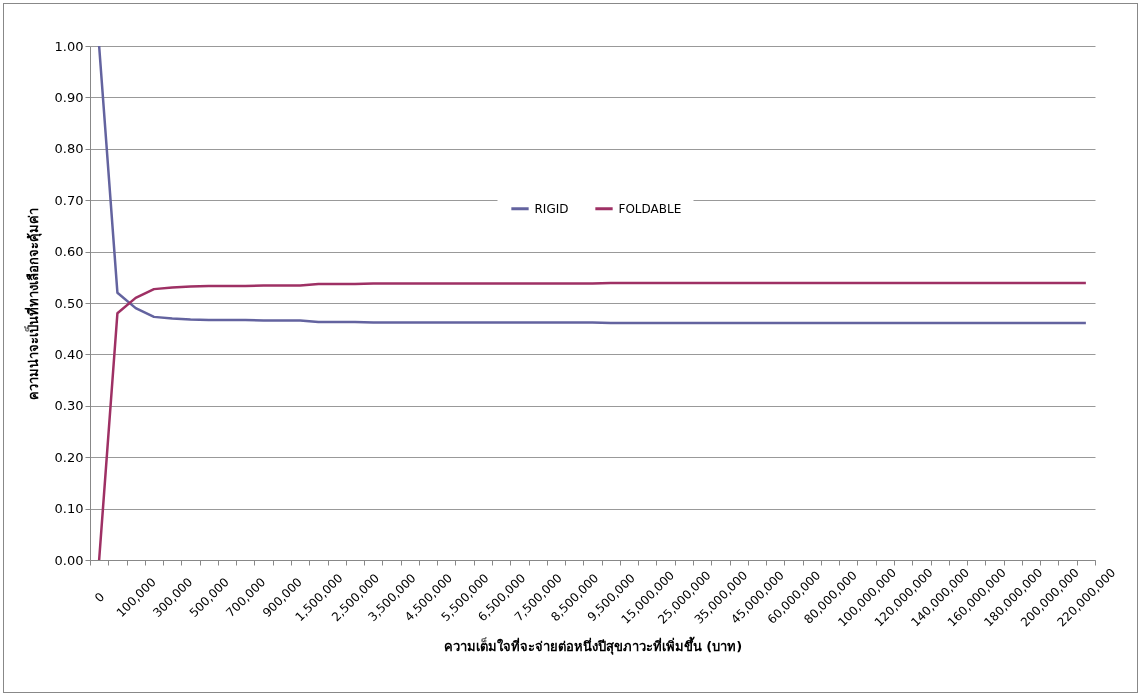  What do you see at coordinates (650, 208) in the screenshot?
I see `legend-label: FOLDABLE` at bounding box center [650, 208].